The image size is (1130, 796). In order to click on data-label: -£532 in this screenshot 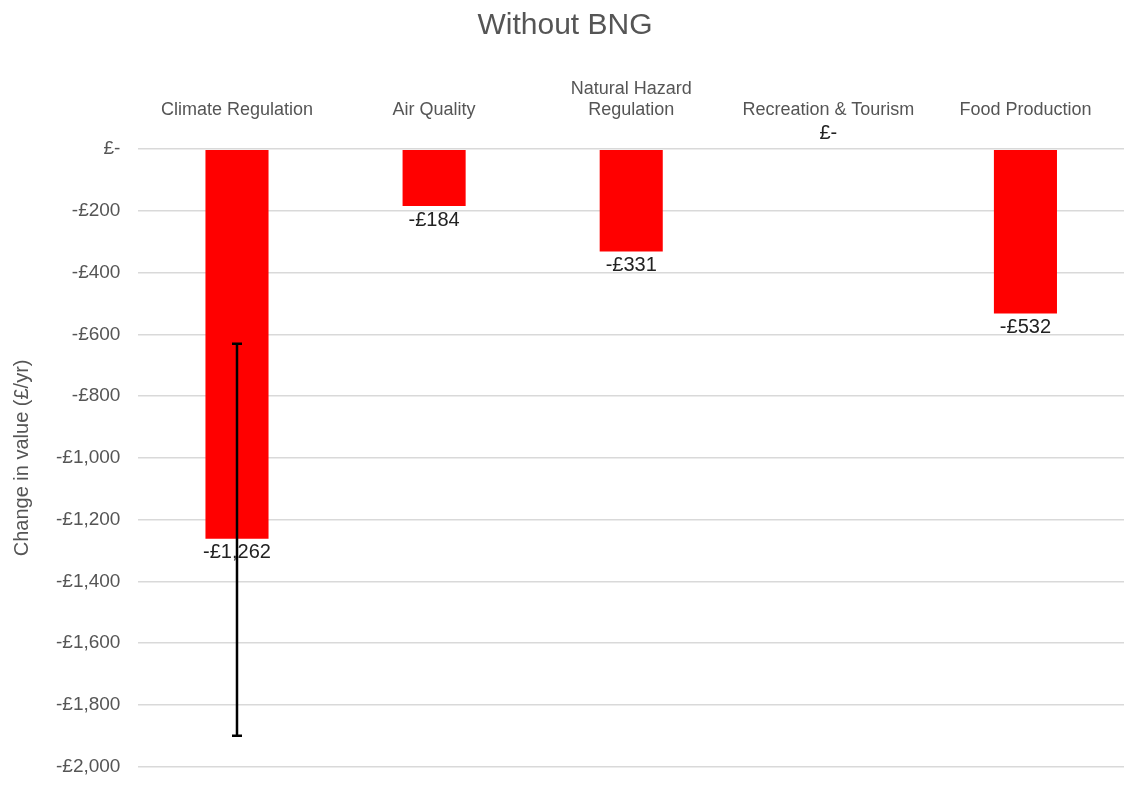, I will do `click(1025, 325)`.